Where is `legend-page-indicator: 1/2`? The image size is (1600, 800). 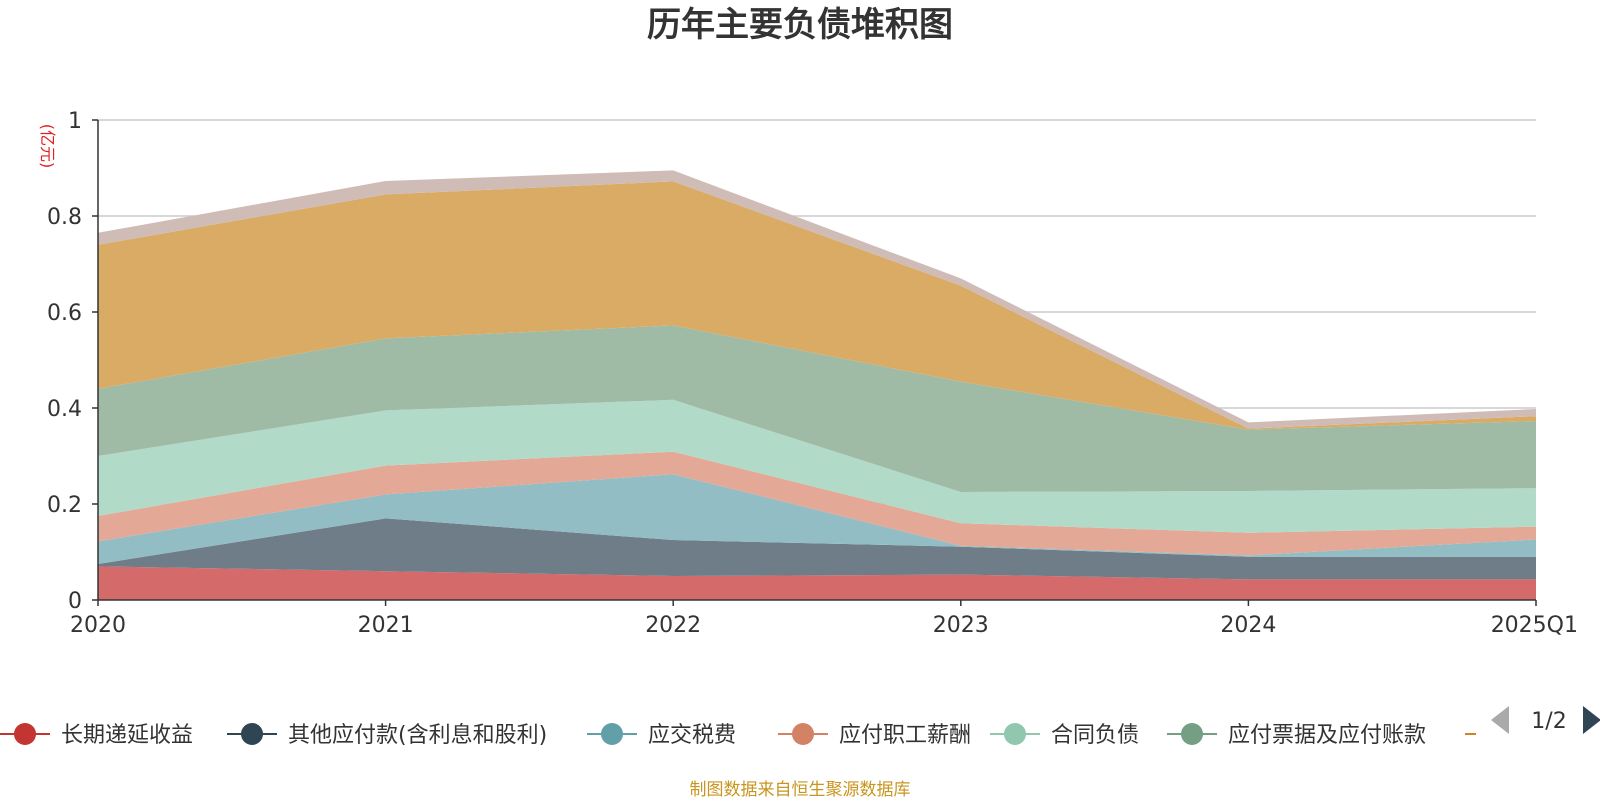 legend-page-indicator: 1/2 is located at coordinates (1548, 721).